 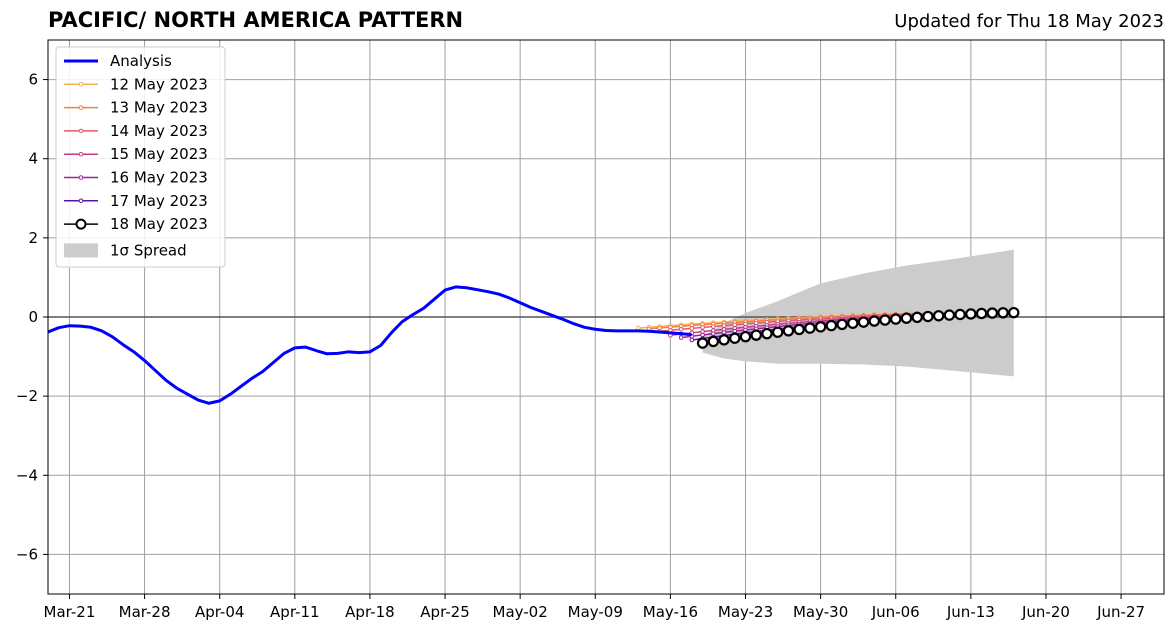 I want to click on x-tick-label: Apr-25, so click(x=445, y=612).